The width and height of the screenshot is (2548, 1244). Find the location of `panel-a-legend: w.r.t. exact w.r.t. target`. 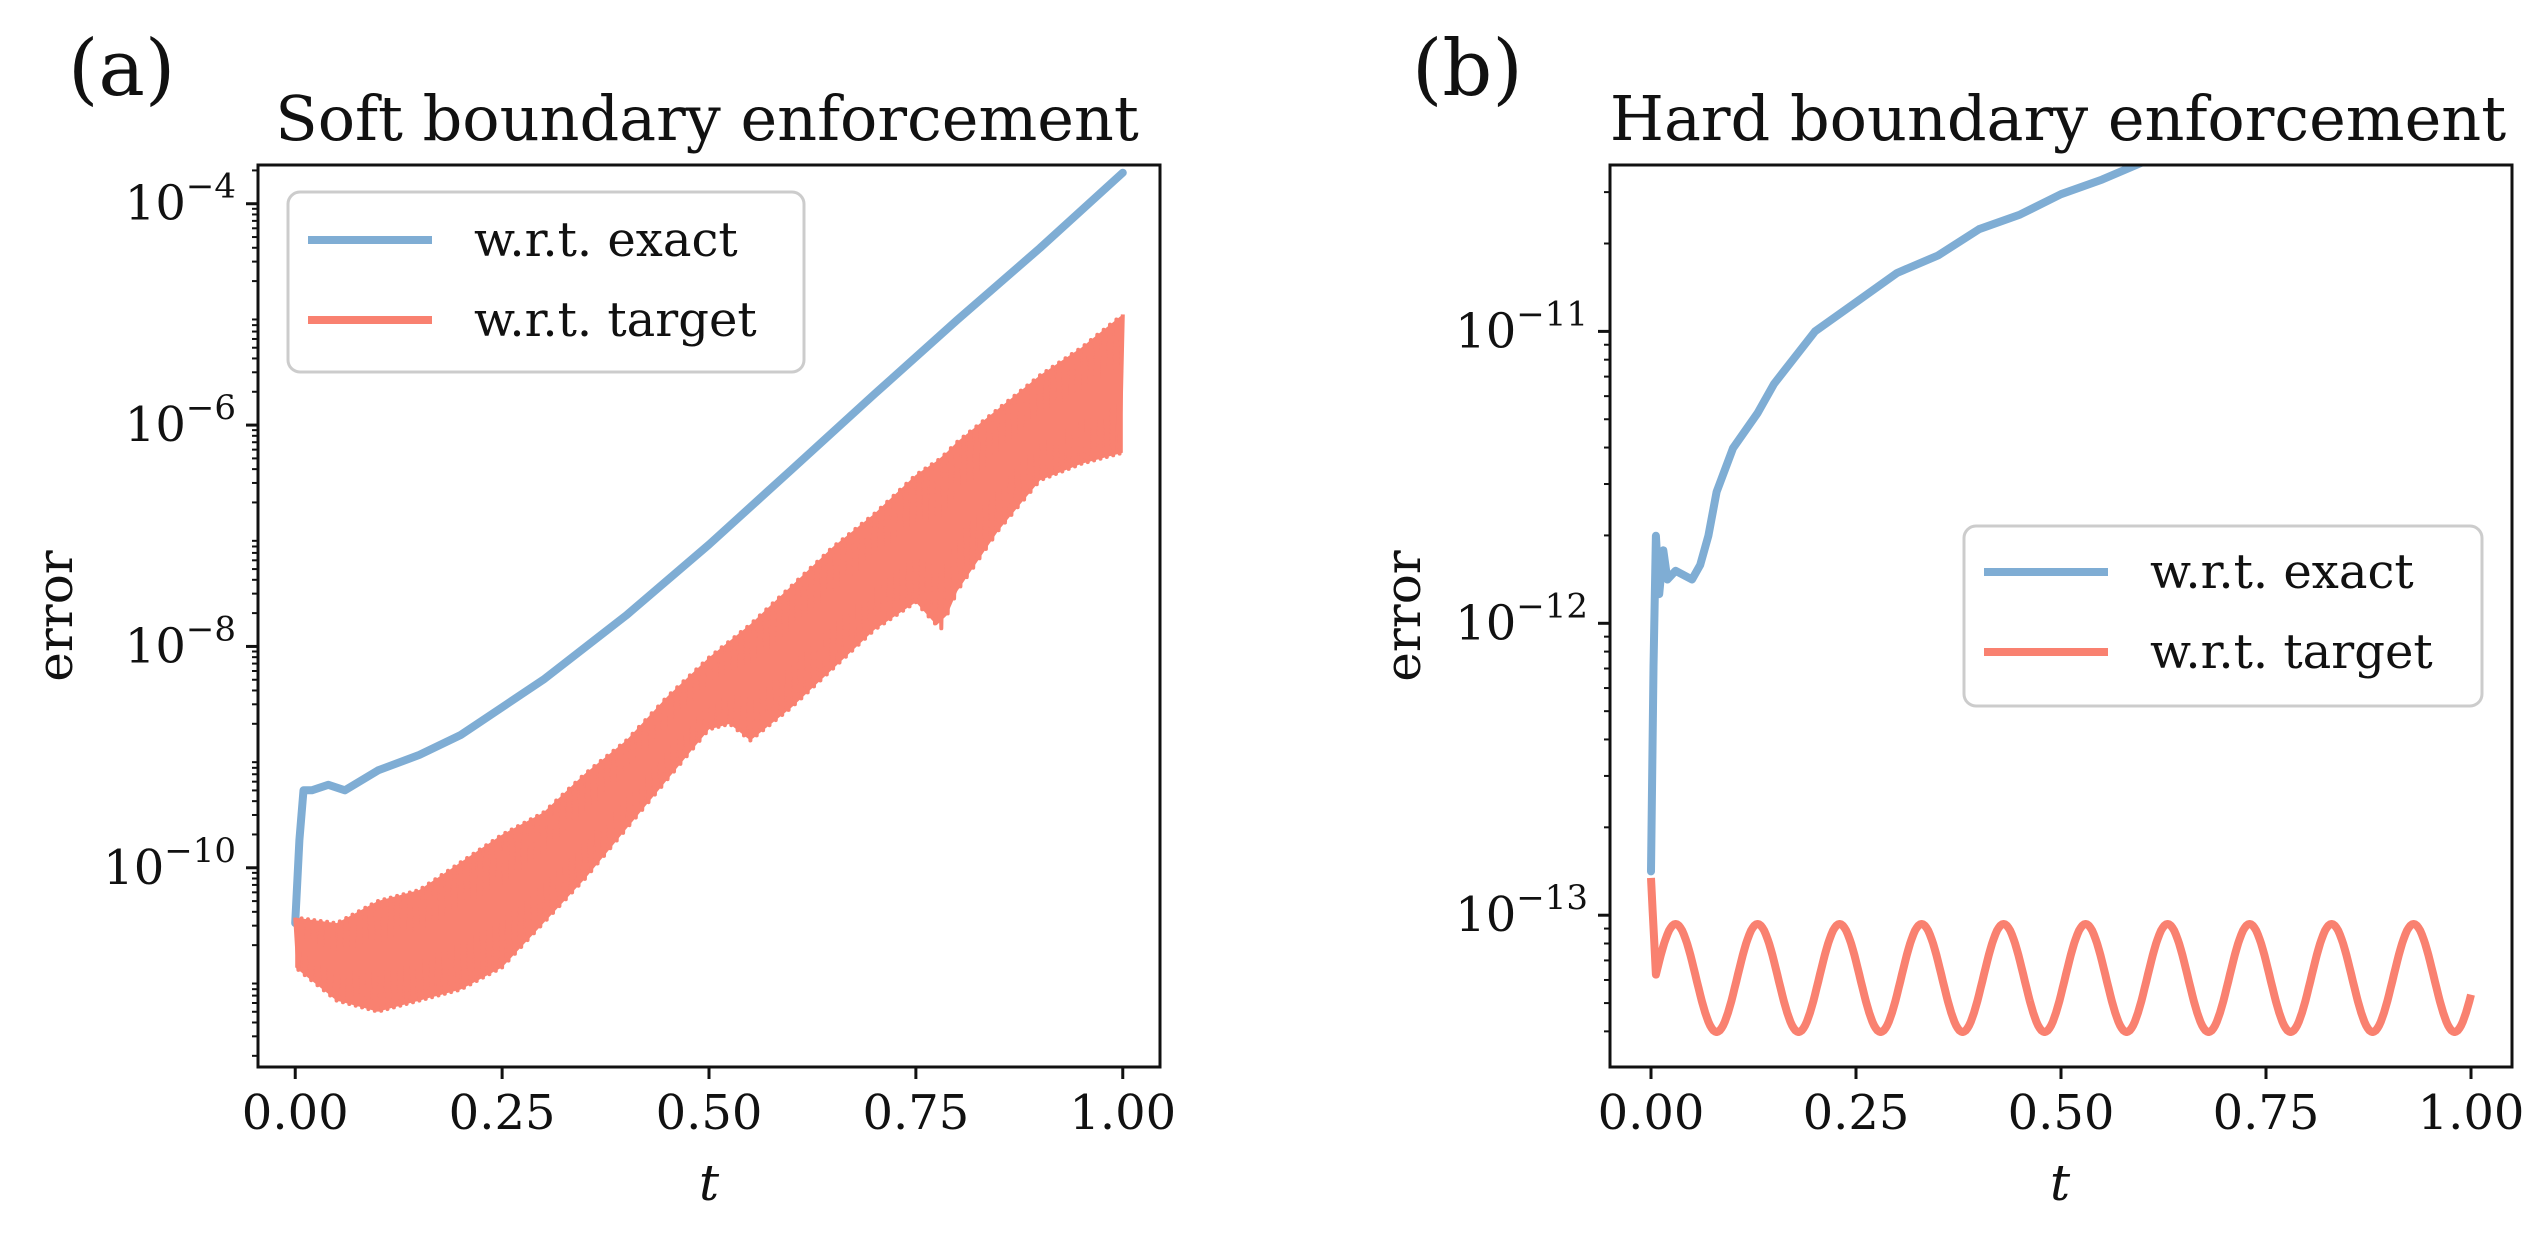

panel-a-legend: w.r.t. exact w.r.t. target is located at coordinates (546, 282).